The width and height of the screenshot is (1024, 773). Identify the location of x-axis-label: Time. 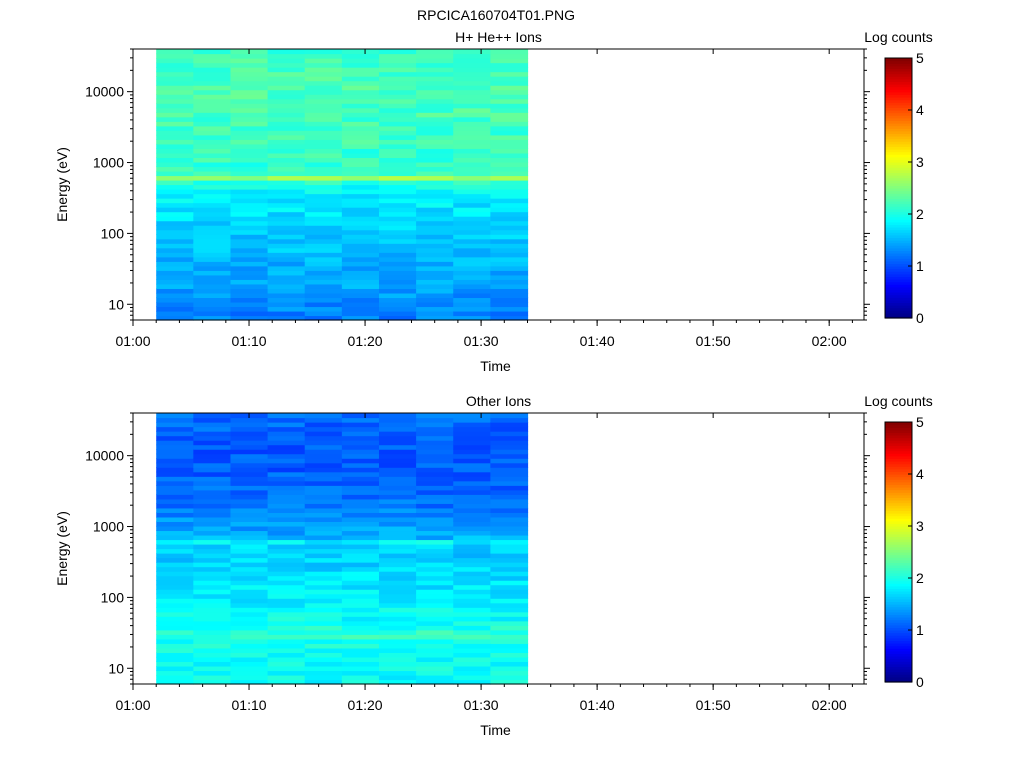
(495, 730).